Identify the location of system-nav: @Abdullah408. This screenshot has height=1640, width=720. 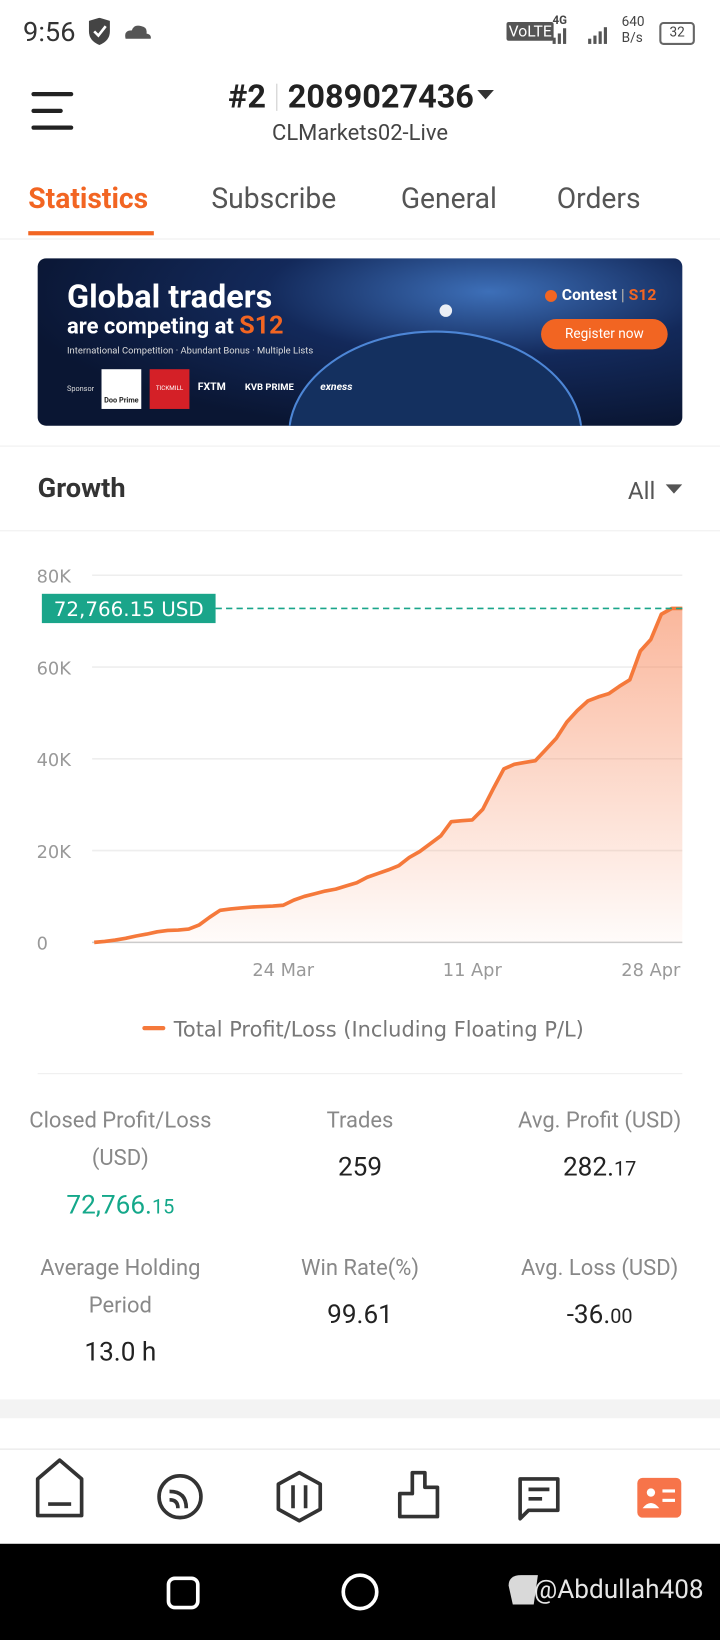
(360, 1591).